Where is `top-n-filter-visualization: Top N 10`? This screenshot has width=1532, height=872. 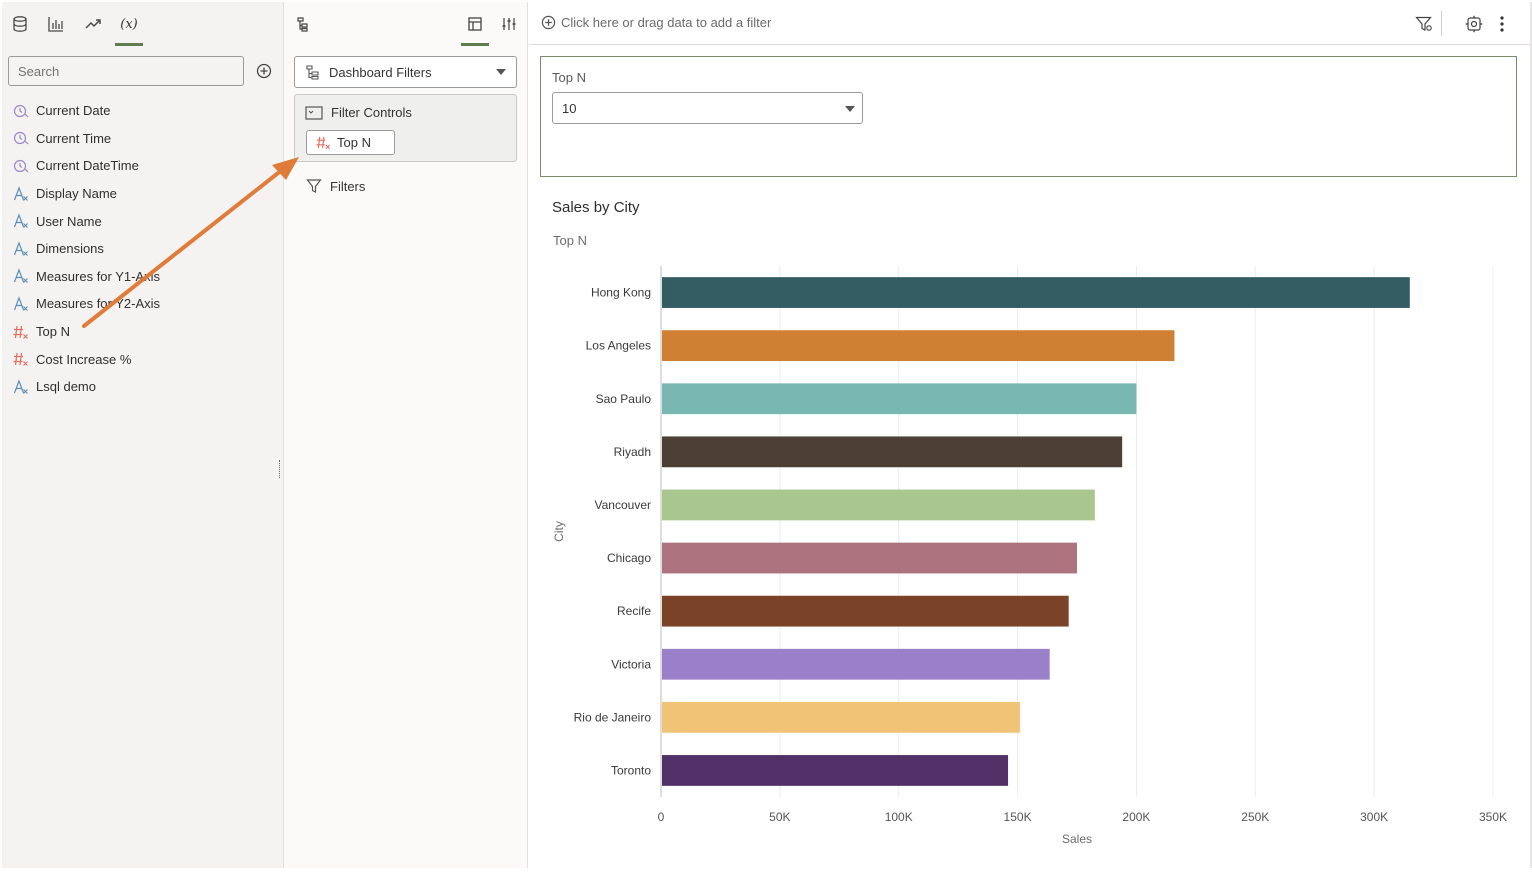
top-n-filter-visualization: Top N 10 is located at coordinates (1028, 116).